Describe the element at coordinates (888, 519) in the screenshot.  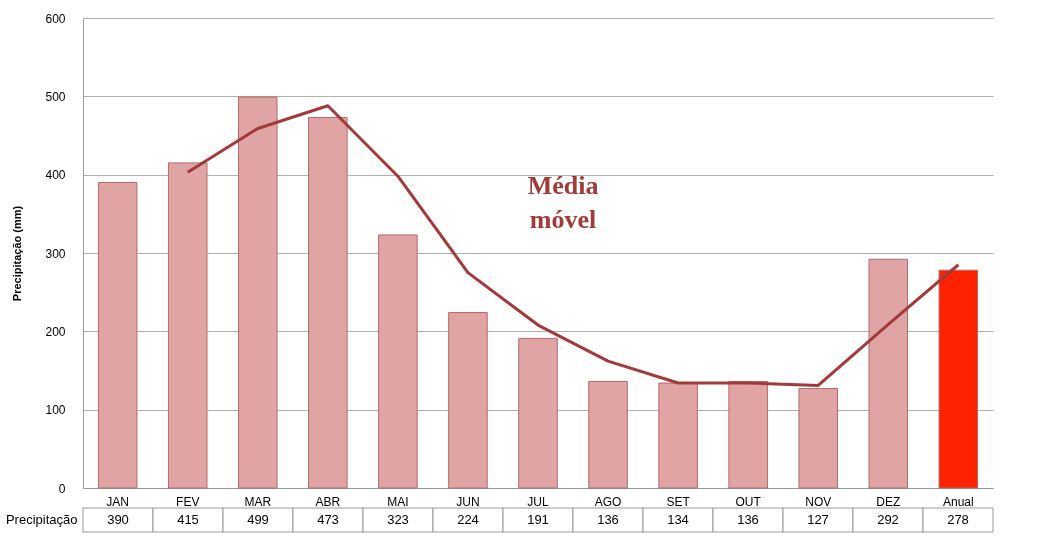
I see `data-label: 292` at that location.